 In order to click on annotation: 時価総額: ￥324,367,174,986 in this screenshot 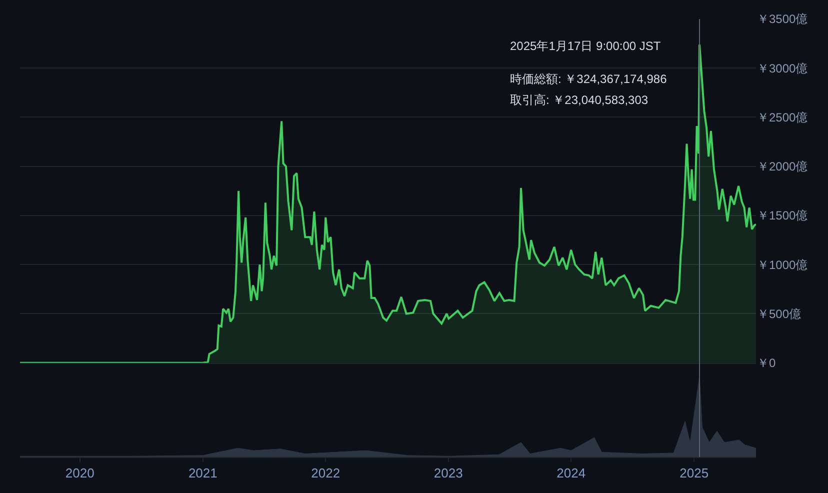, I will do `click(589, 79)`.